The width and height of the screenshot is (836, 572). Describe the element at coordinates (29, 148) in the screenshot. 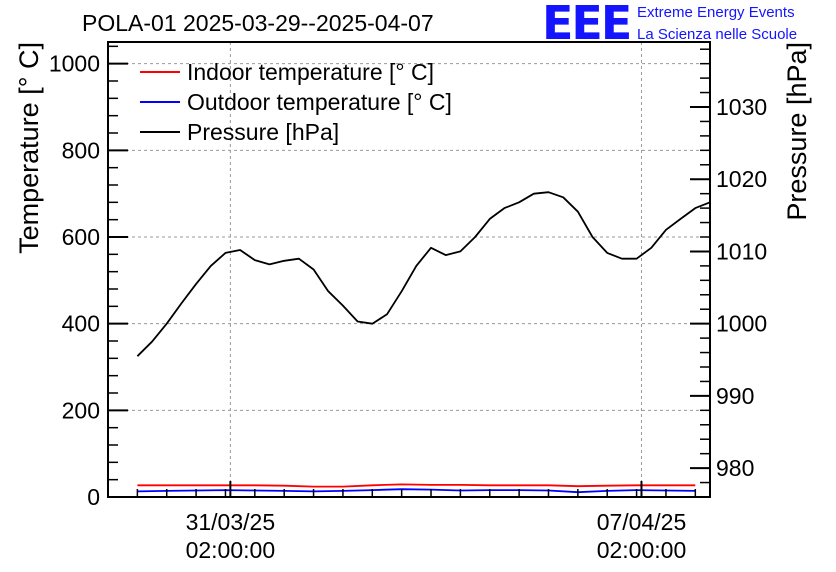

I see `y-axis-title: Temperature [° C]` at that location.